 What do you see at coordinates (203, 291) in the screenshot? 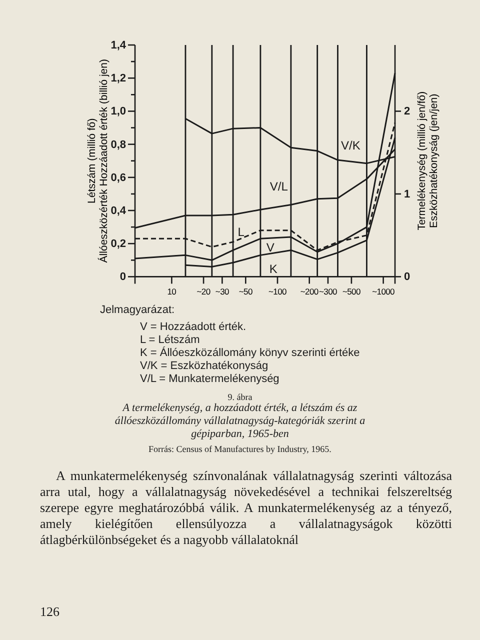
I see `x-tick-label: ~20` at bounding box center [203, 291].